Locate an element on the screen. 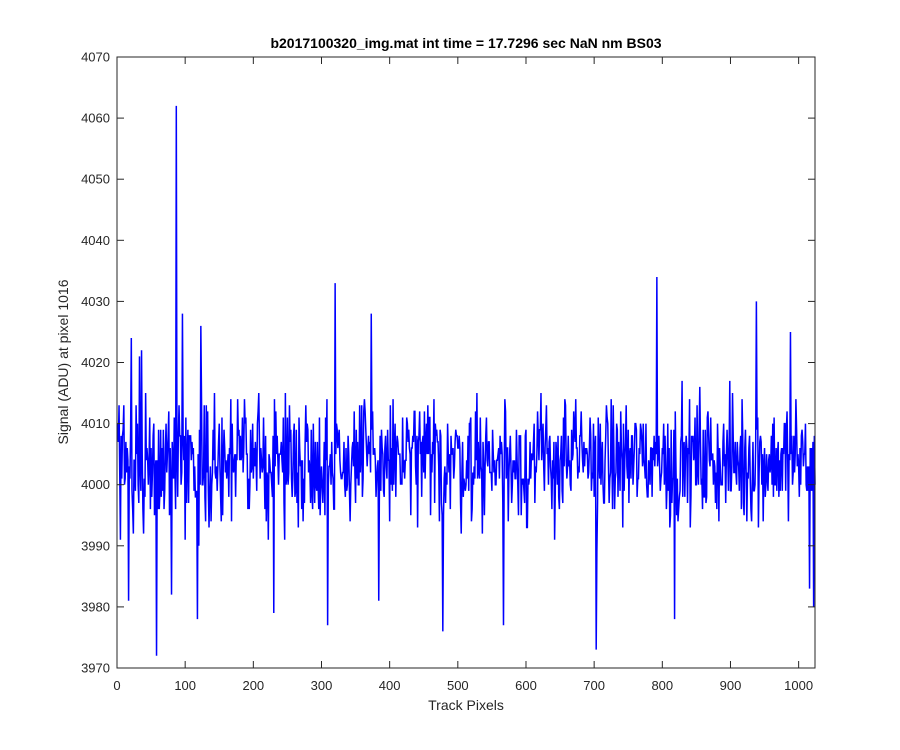 The width and height of the screenshot is (900, 750). y-tick-label: 3980 is located at coordinates (95, 606).